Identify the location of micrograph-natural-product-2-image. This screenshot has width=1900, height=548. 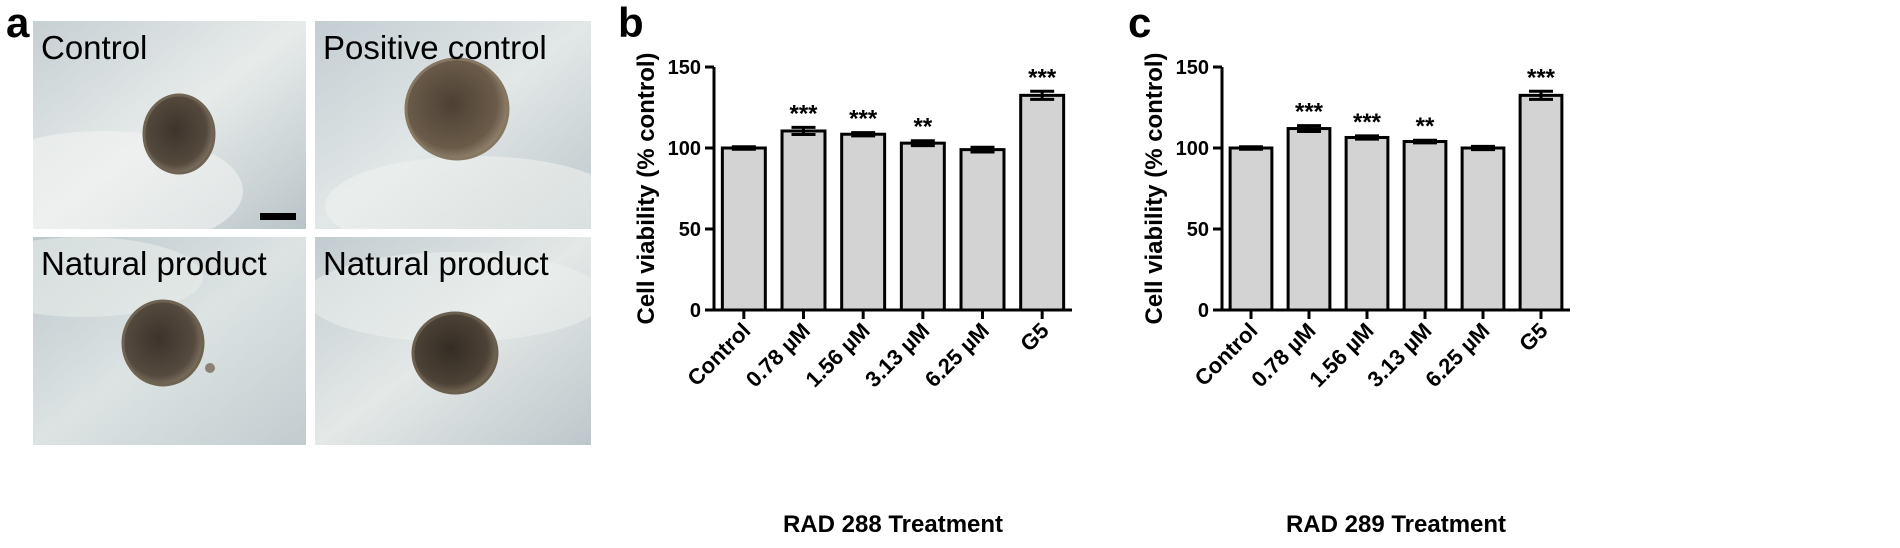
(453, 341).